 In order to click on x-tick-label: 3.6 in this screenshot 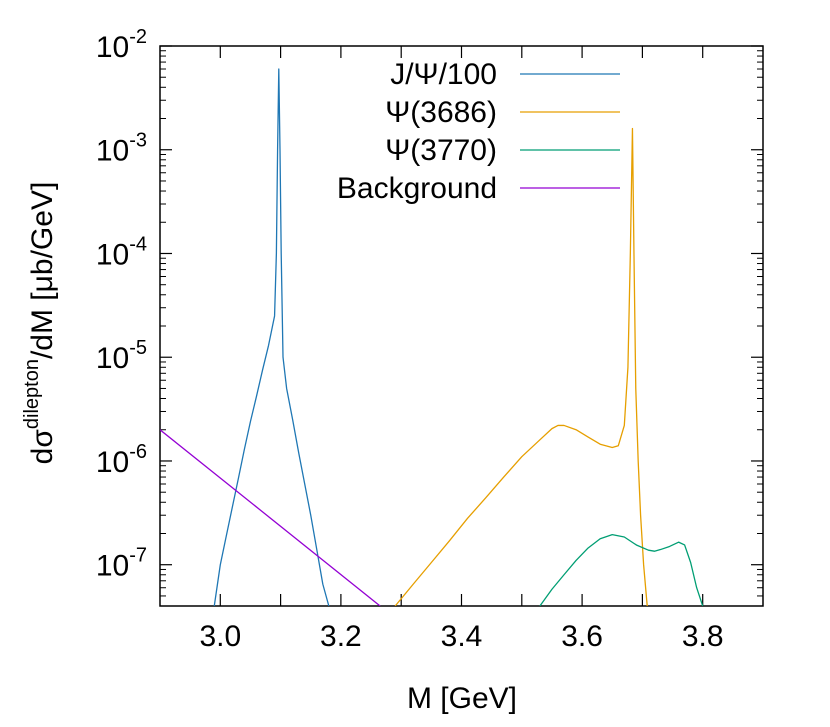, I will do `click(582, 636)`.